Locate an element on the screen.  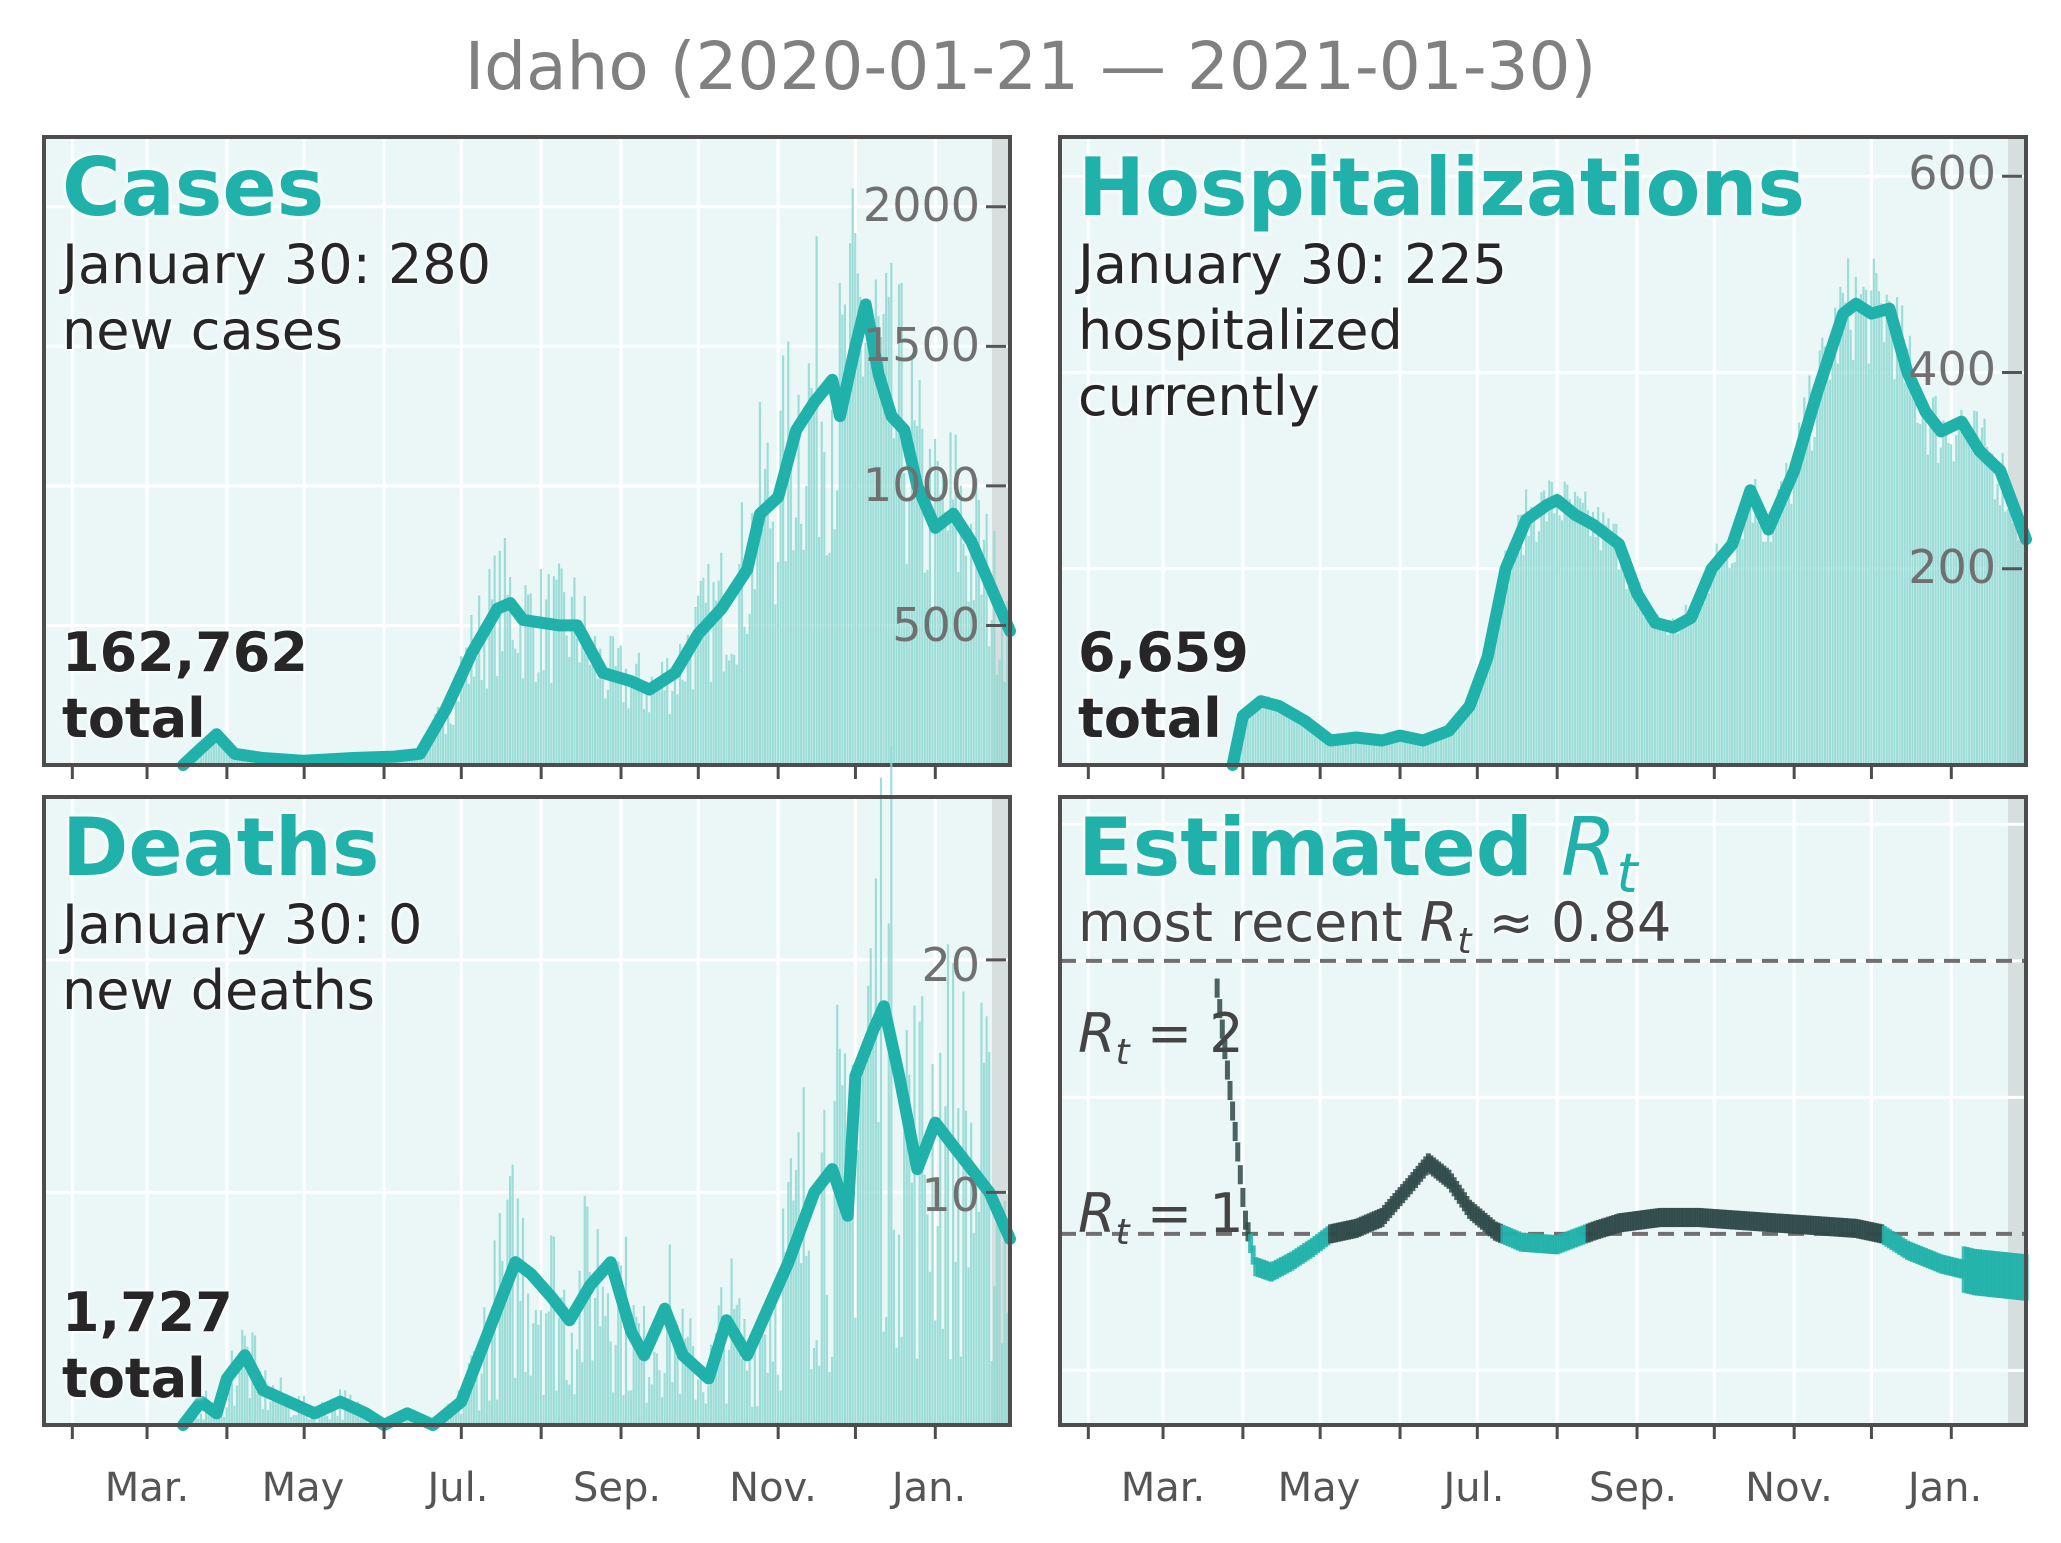
hosp-bars is located at coordinates (1630, 511).